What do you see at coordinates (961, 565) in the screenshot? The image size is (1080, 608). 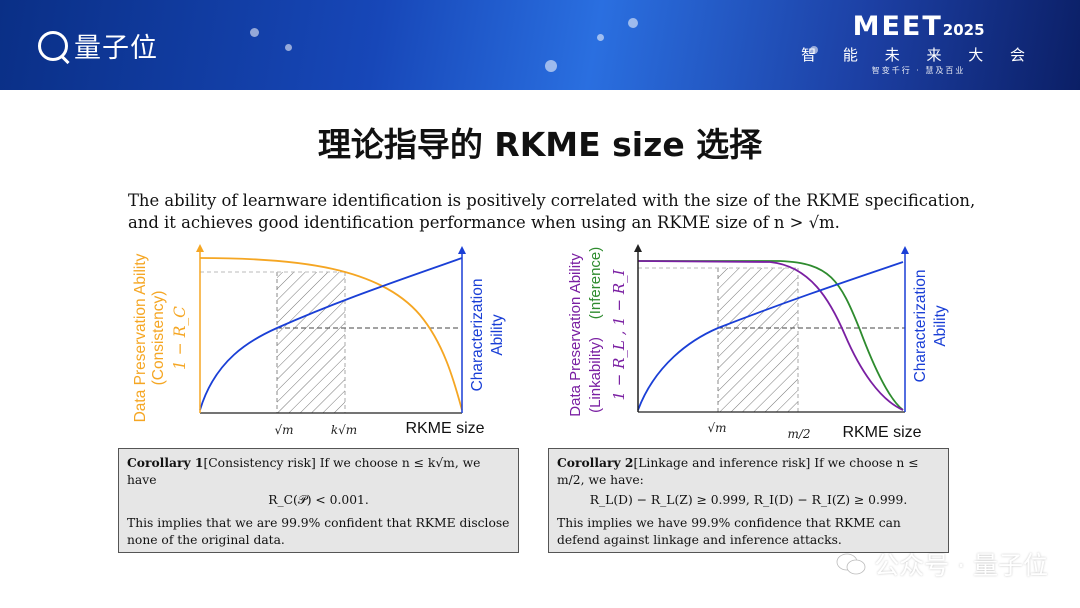 I see `watermark-text: 公众号 · 量子位` at bounding box center [961, 565].